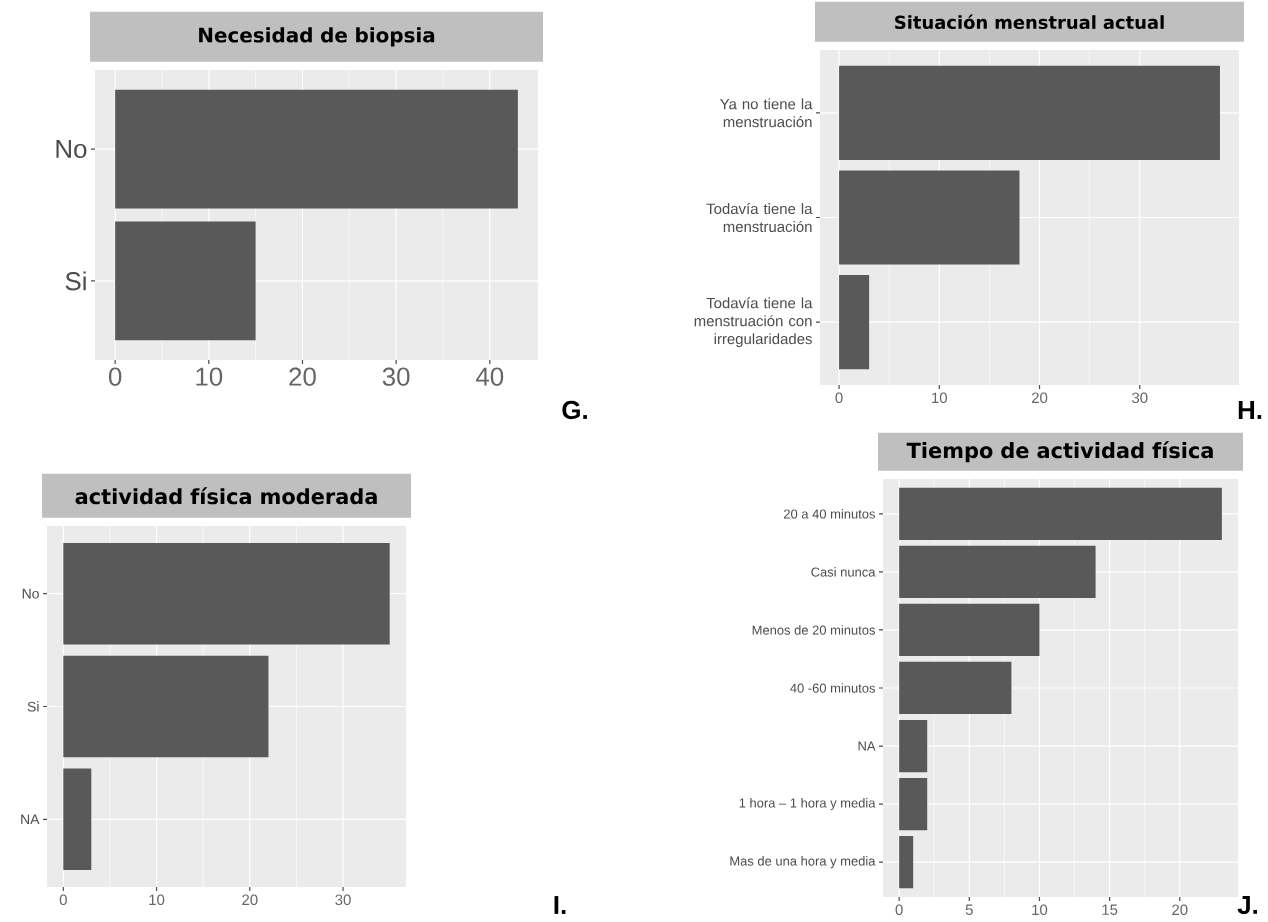  What do you see at coordinates (969, 909) in the screenshot?
I see `x-tick-label: 5` at bounding box center [969, 909].